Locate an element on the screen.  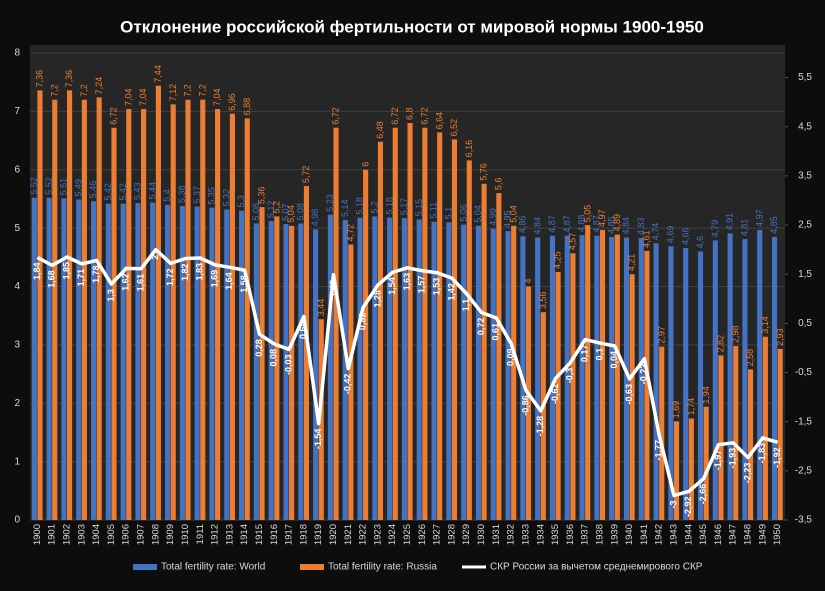
data-label: 2,97 is located at coordinates (661, 335).